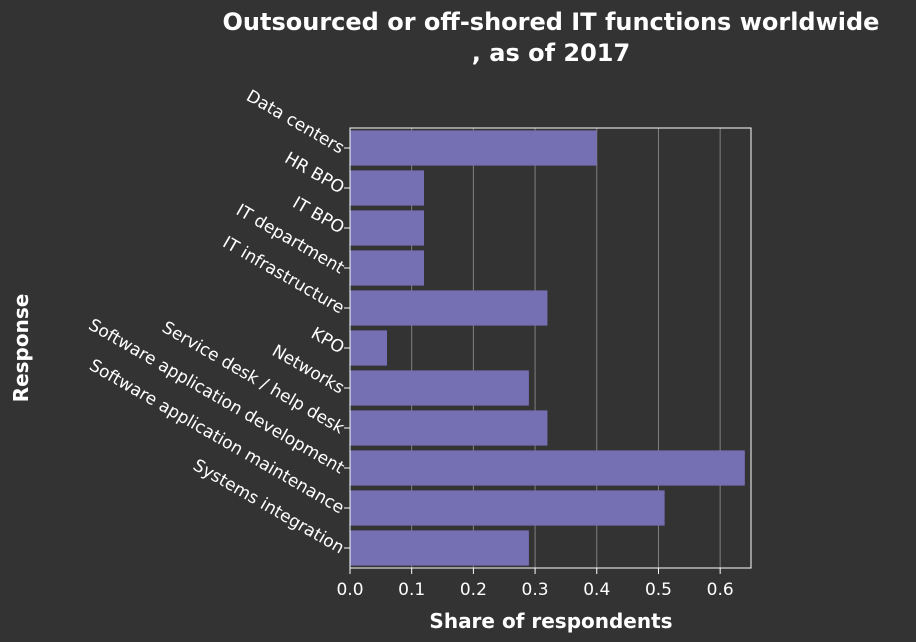 This screenshot has width=916, height=642. Describe the element at coordinates (720, 590) in the screenshot. I see `x-tick-label: 0.6` at that location.